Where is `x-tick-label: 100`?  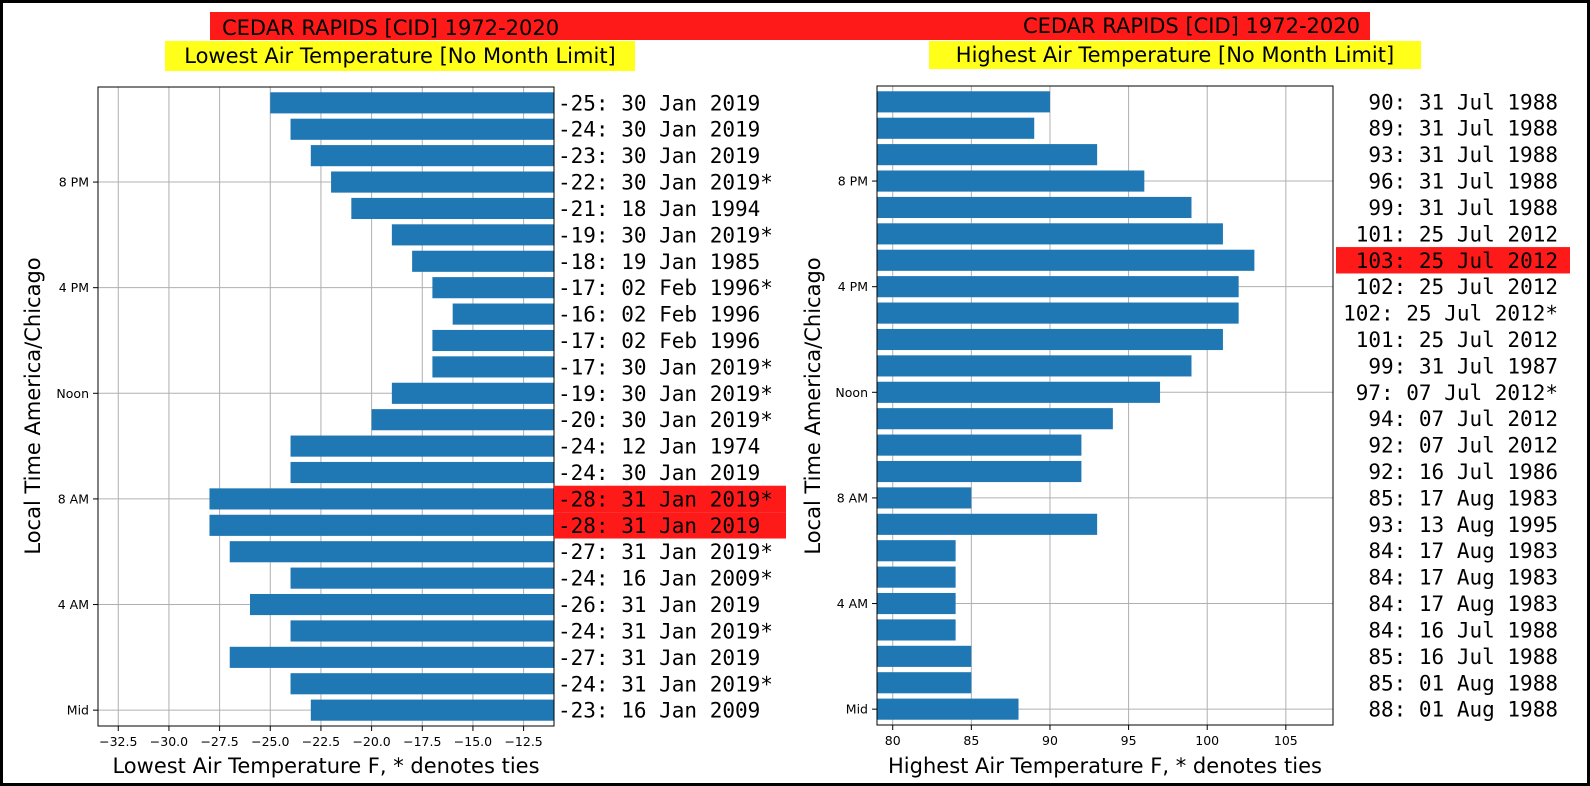
x-tick-label: 100 is located at coordinates (1207, 740).